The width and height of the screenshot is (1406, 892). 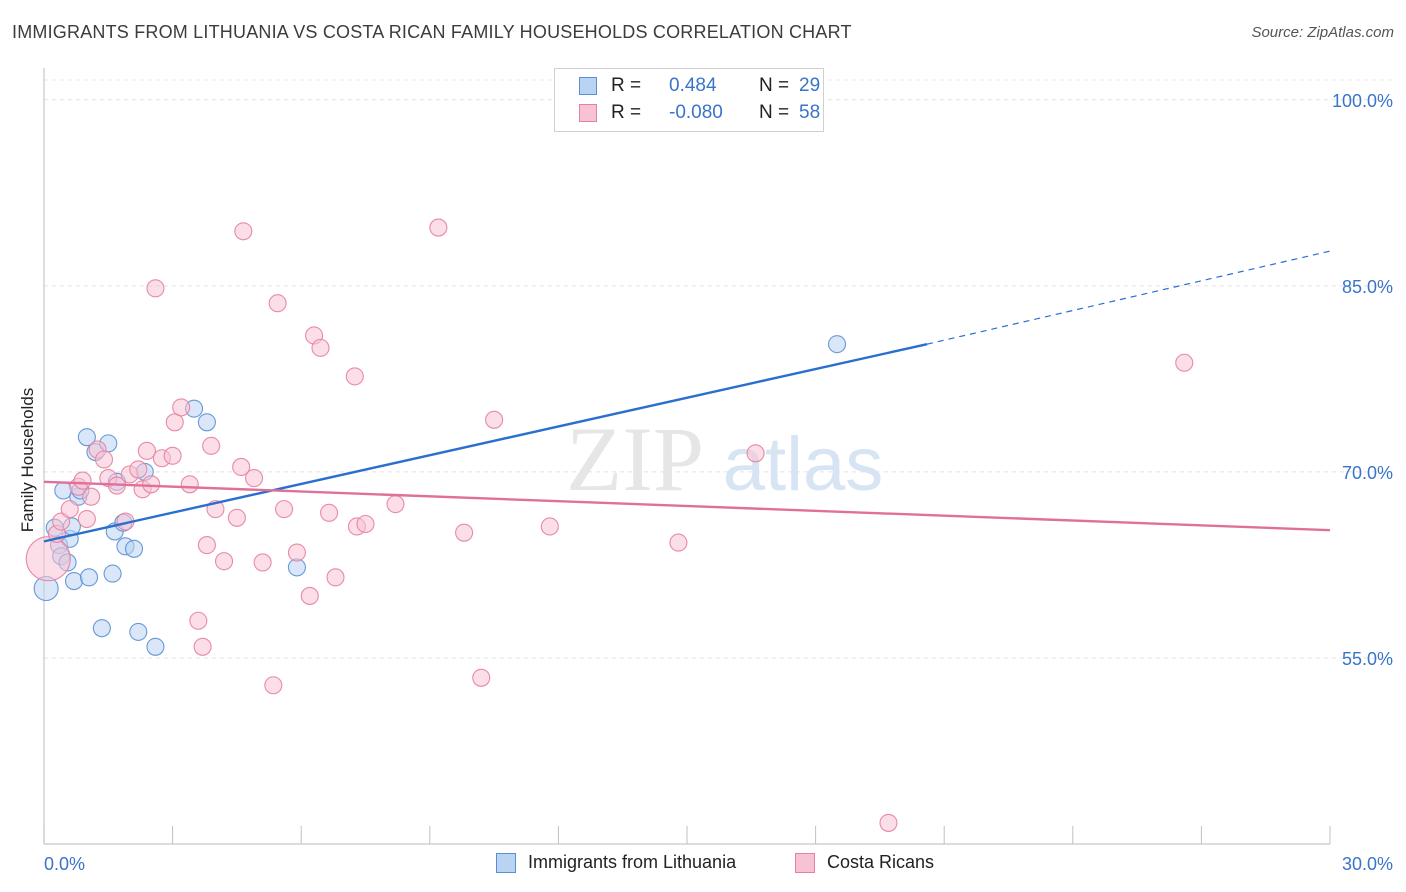 What do you see at coordinates (1367, 287) in the screenshot?
I see `y-tick-label: 85.0%` at bounding box center [1367, 287].